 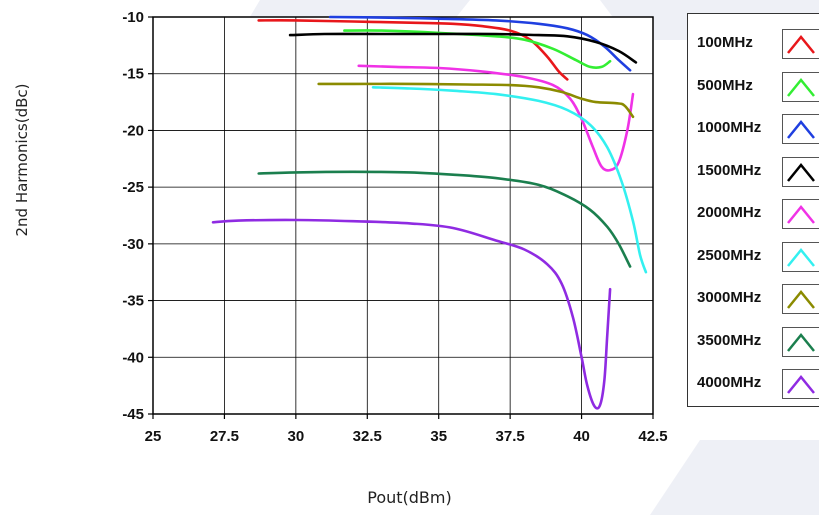 I want to click on legend-label: 500MHz, so click(x=725, y=85).